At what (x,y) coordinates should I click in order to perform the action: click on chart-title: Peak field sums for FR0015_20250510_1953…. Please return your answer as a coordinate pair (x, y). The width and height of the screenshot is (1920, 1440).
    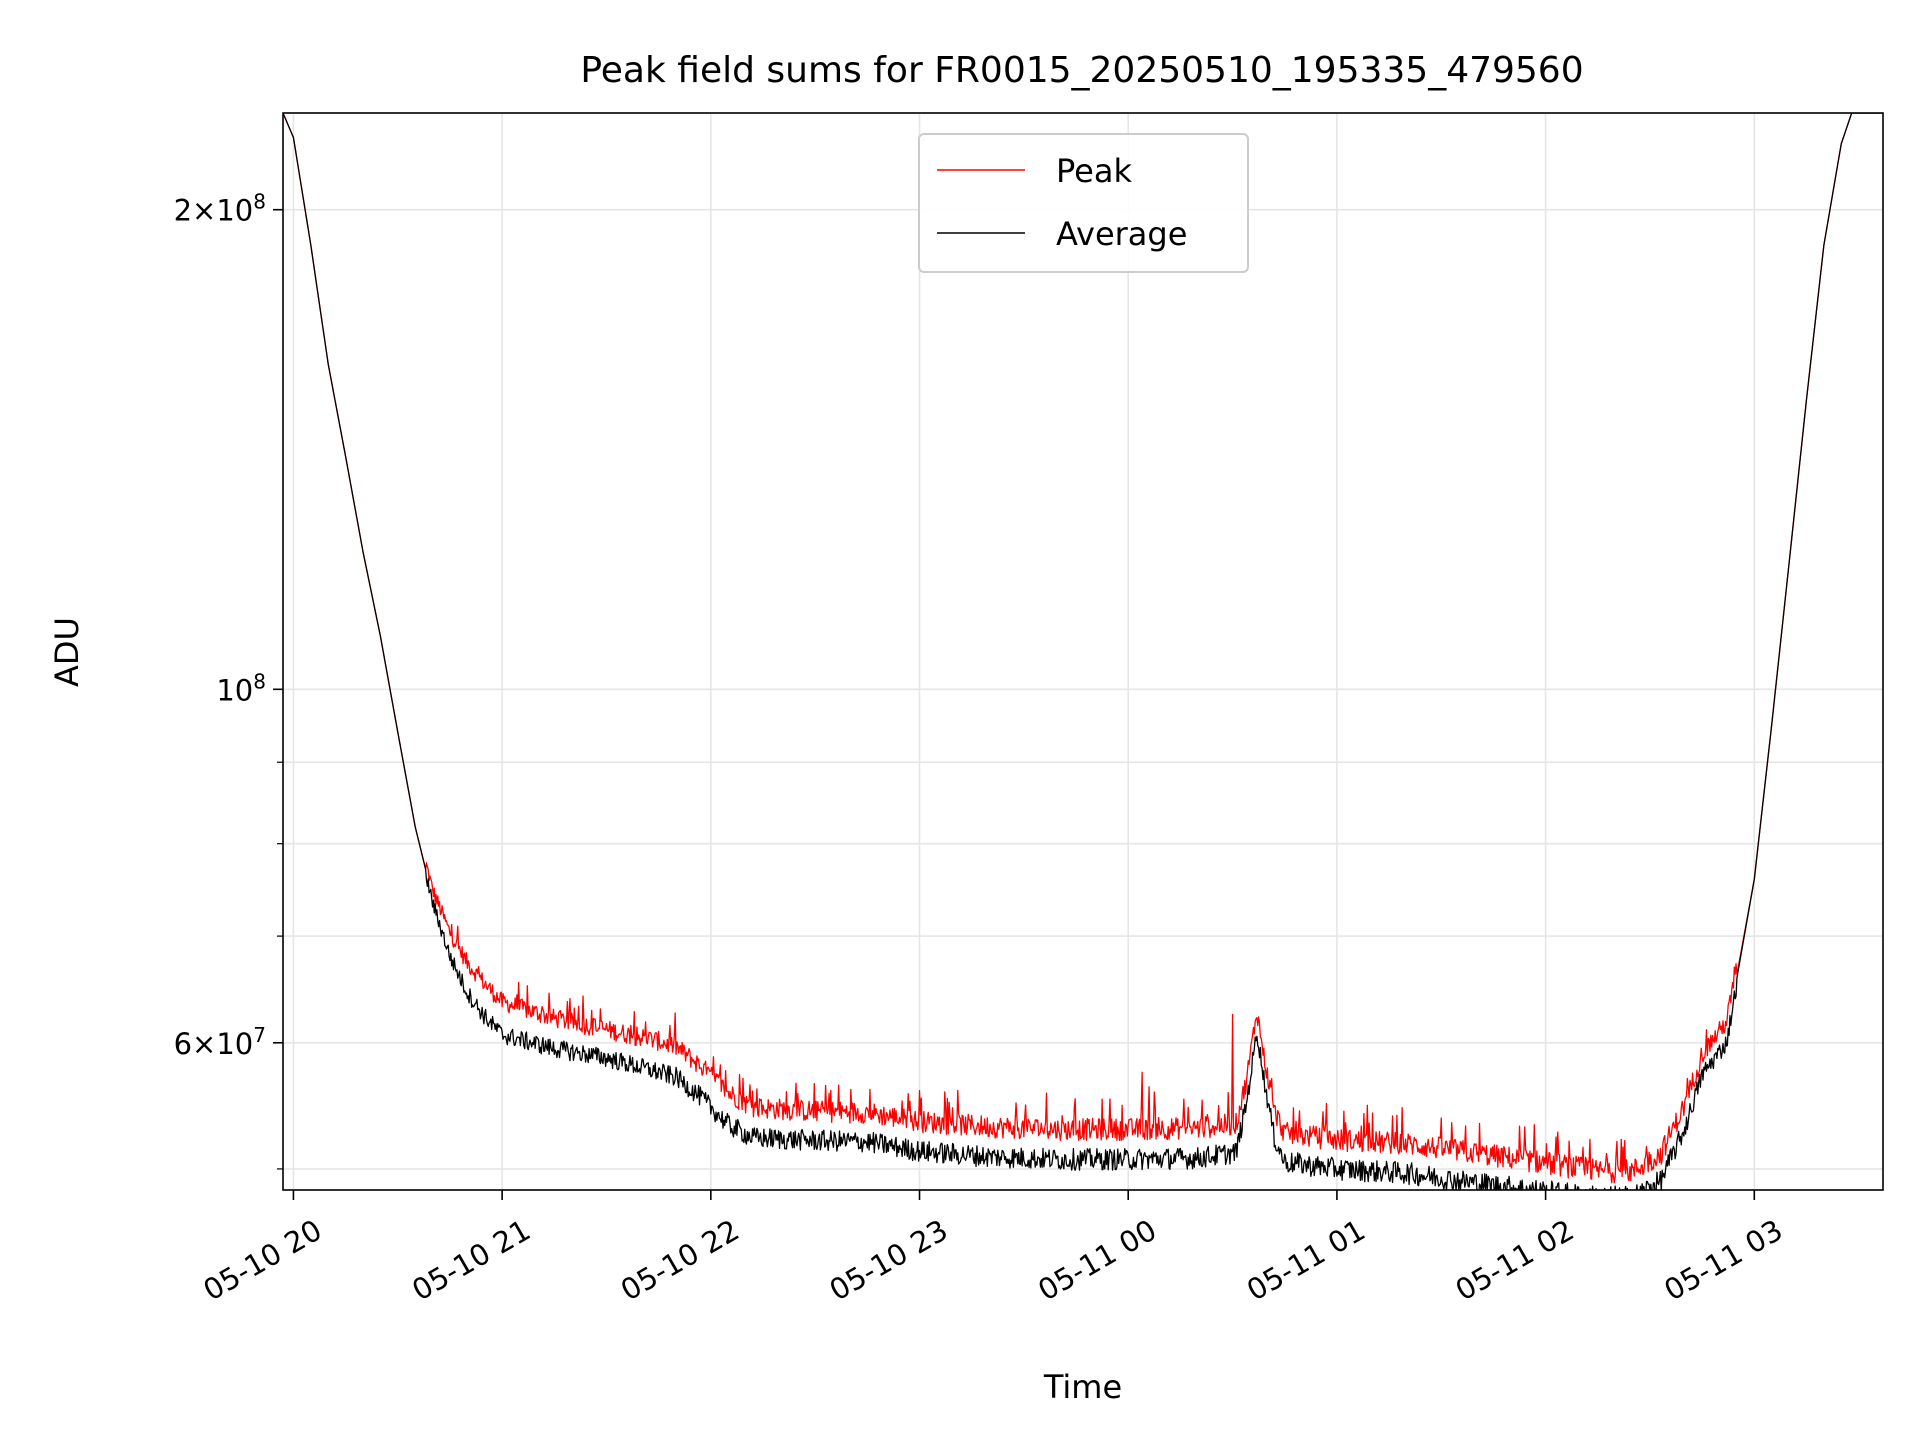
    Looking at the image, I should click on (1081, 70).